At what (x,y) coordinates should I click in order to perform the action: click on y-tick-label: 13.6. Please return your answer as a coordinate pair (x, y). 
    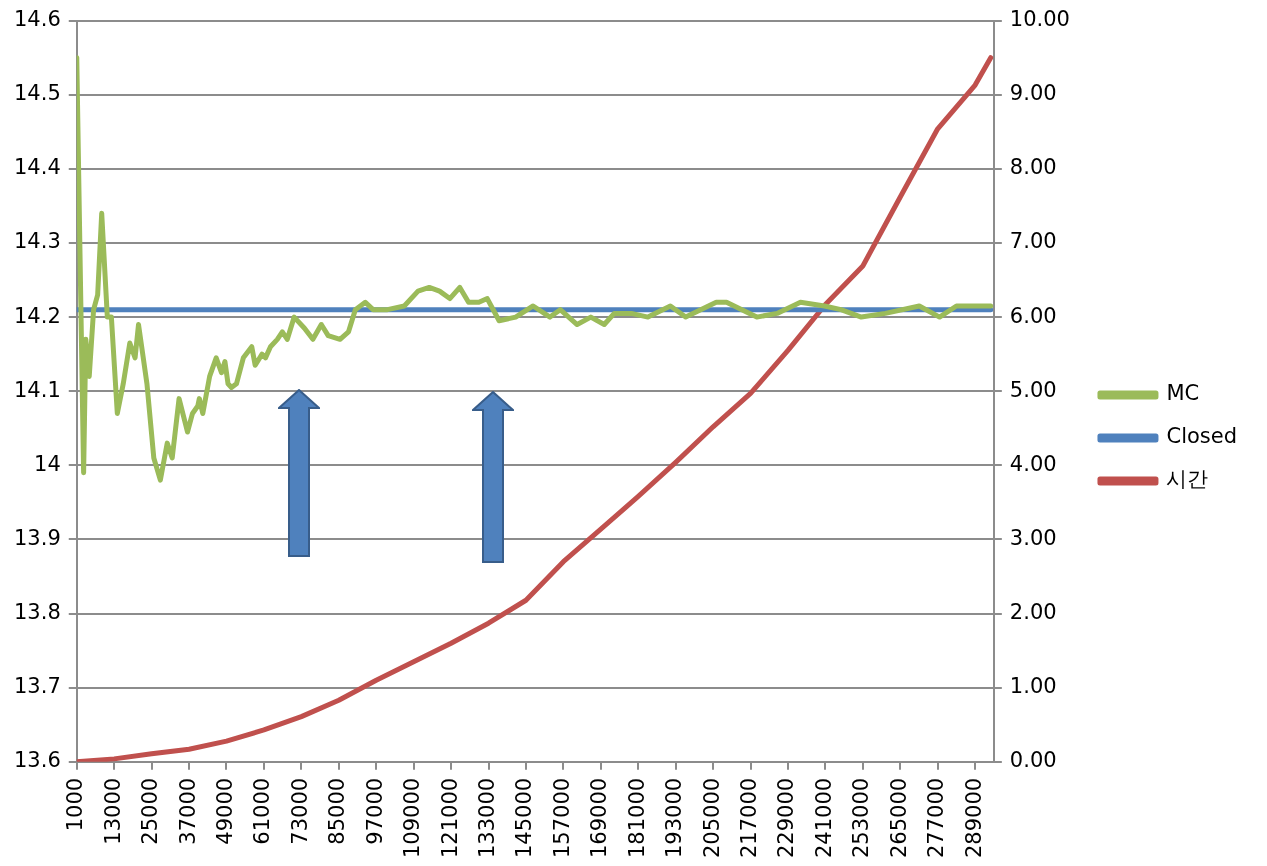
    Looking at the image, I should click on (37, 760).